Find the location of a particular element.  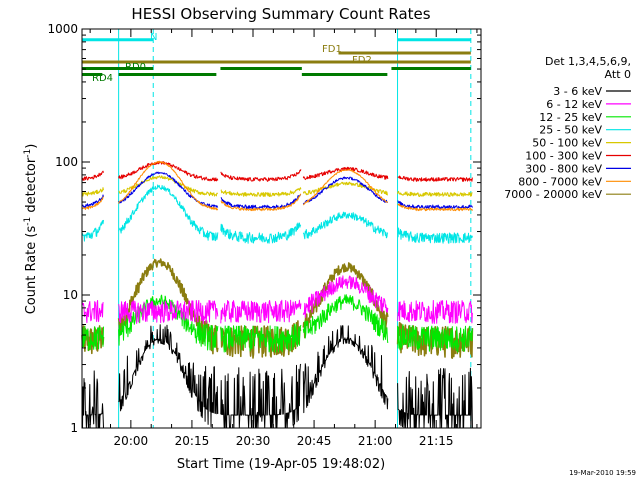

y-tick-label-2: 10 is located at coordinates (70, 295).